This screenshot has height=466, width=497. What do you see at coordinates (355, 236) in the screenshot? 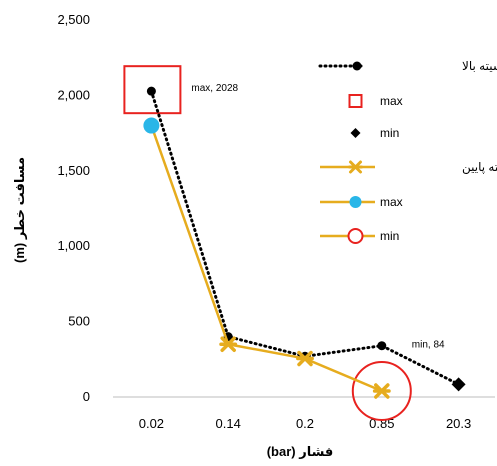
I see `legend-swatch-red-circle` at bounding box center [355, 236].